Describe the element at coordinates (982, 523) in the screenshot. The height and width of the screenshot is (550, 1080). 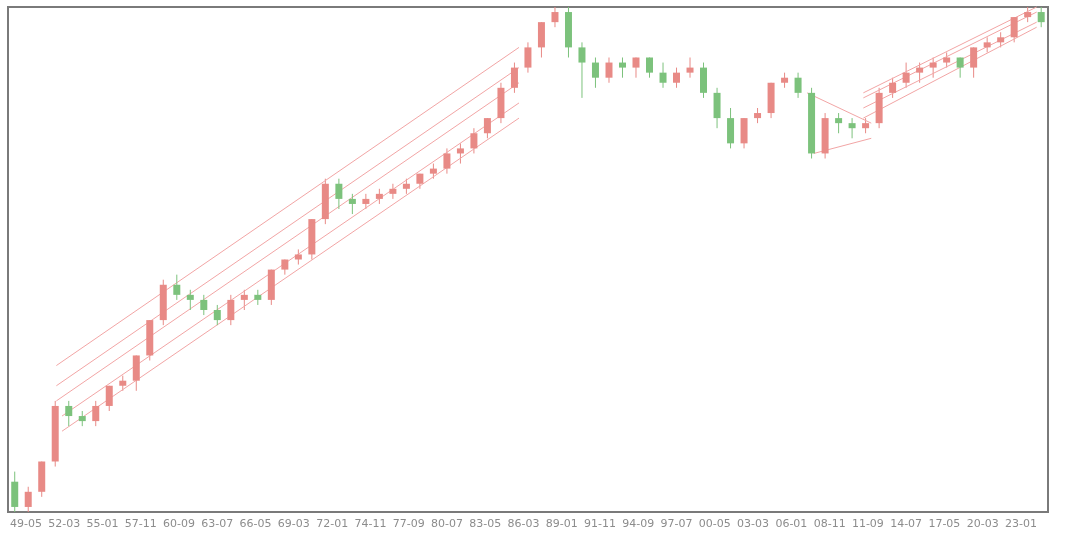
I see `x-tick-label: 20-03` at that location.